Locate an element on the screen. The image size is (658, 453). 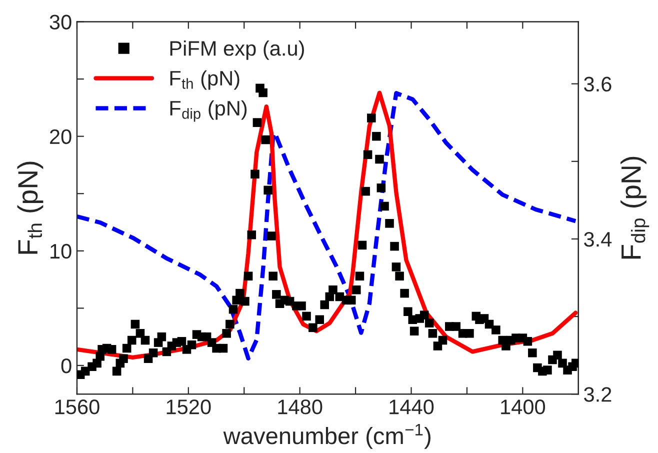
y-tick-label: 20 is located at coordinates (61, 136).